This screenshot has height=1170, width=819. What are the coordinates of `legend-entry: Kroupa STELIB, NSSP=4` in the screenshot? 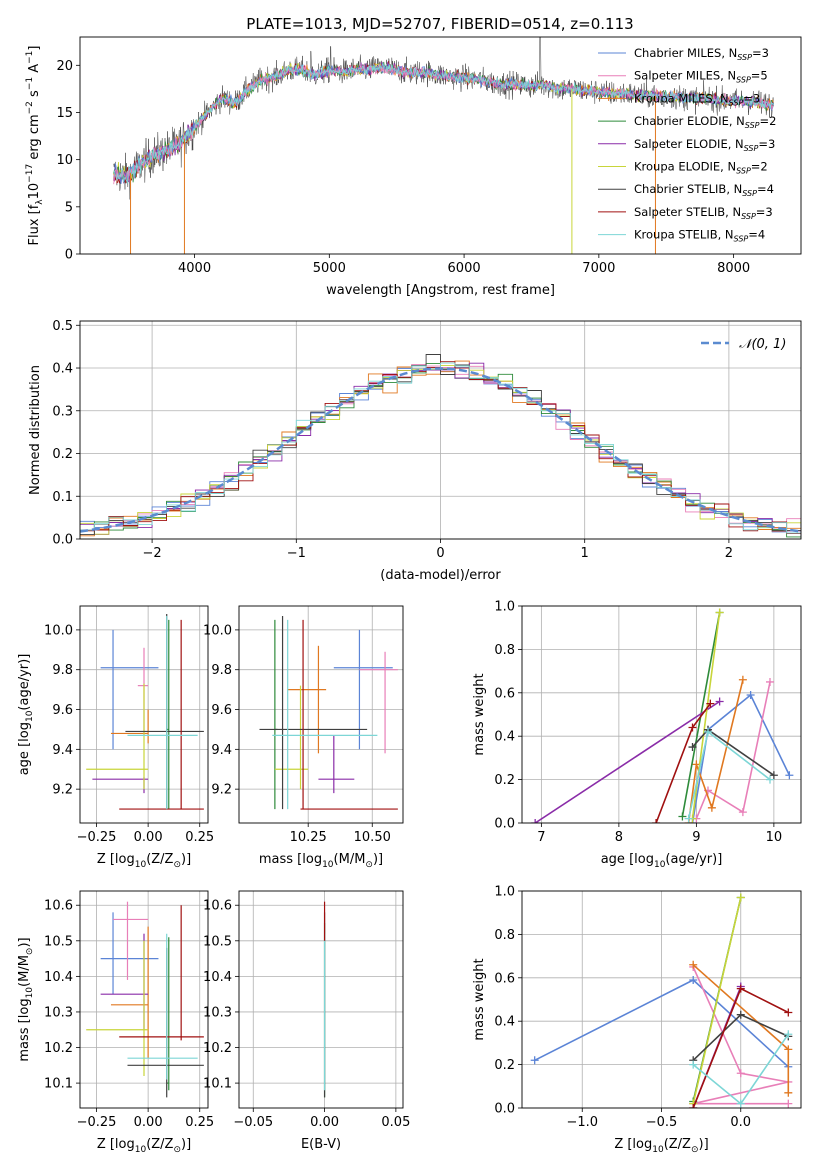 It's located at (699, 236).